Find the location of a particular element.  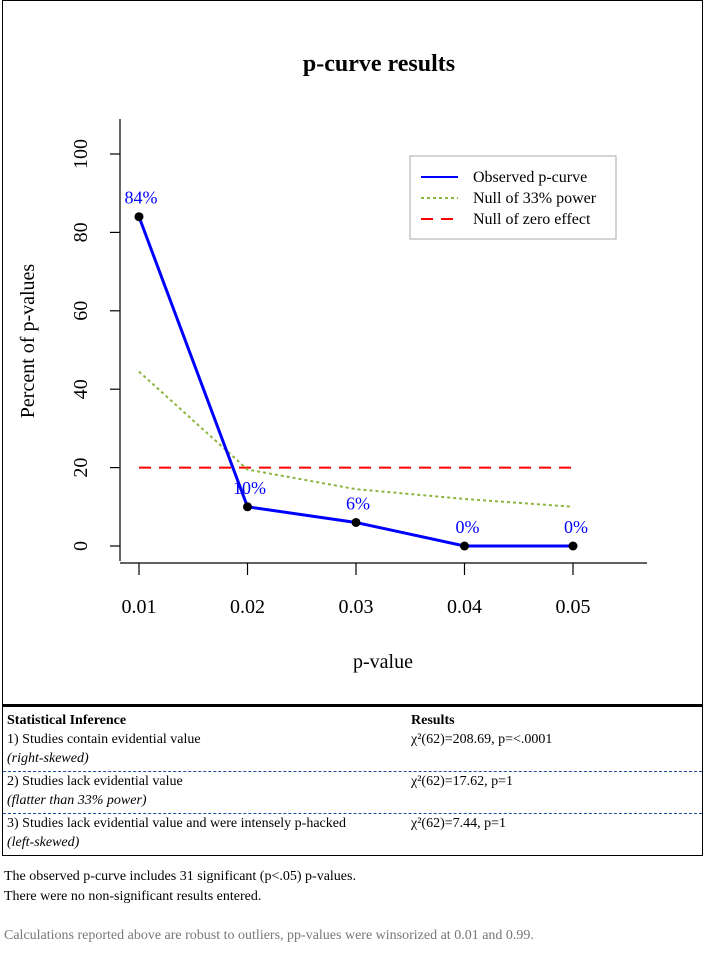

y-tick-label: 60 is located at coordinates (81, 311).